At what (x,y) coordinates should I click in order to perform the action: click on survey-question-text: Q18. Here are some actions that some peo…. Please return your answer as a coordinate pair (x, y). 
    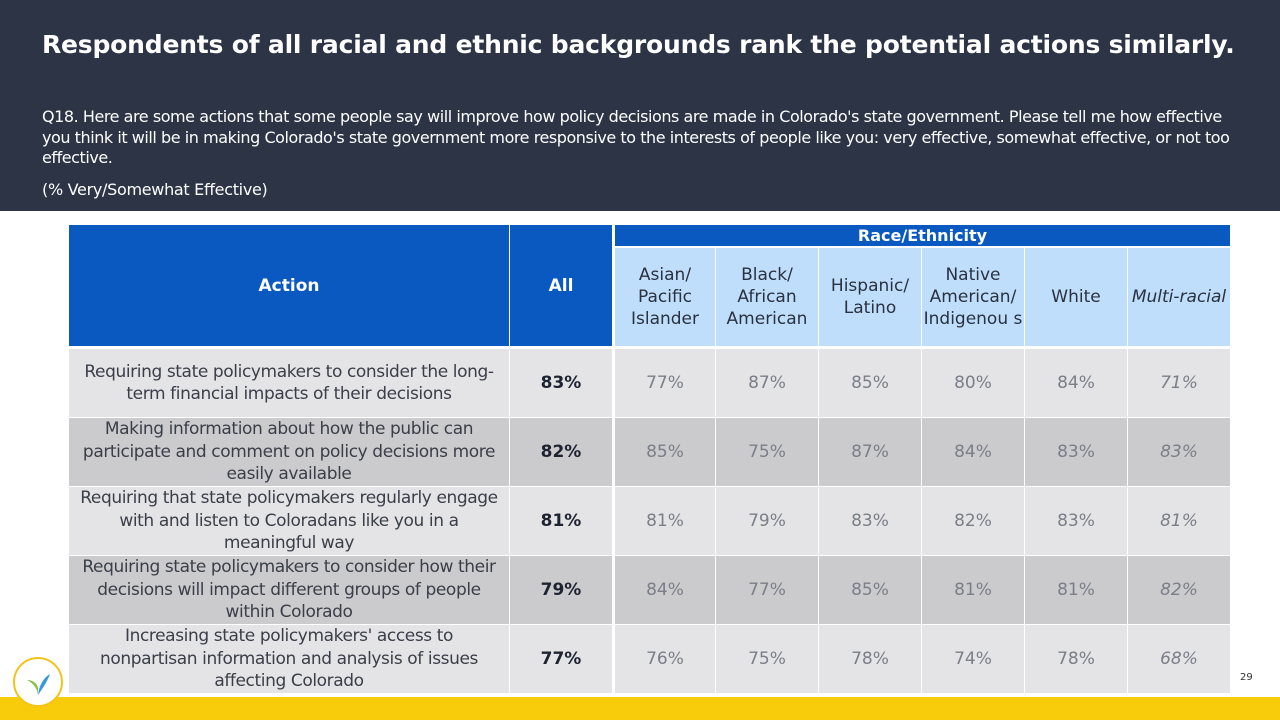
    Looking at the image, I should click on (636, 137).